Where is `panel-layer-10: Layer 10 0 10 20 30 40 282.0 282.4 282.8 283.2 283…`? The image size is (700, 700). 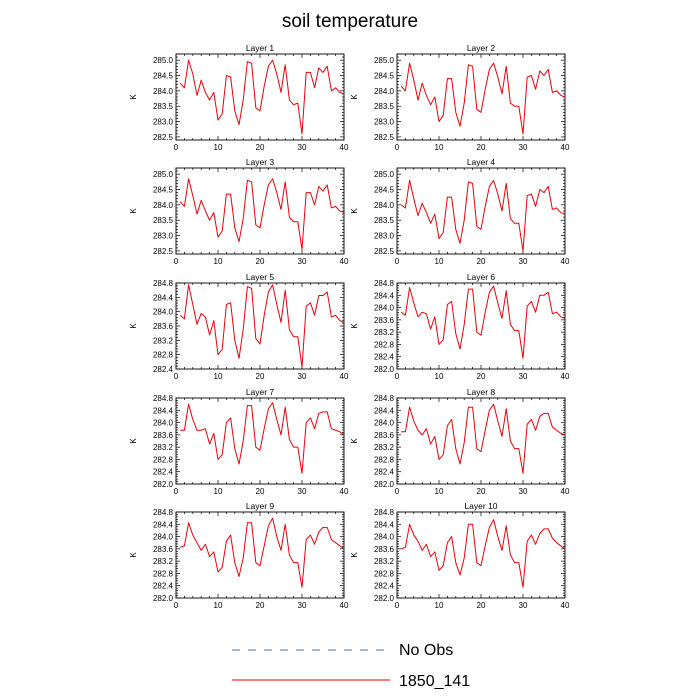 panel-layer-10: Layer 10 0 10 20 30 40 282.0 282.4 282.8 283.2 283… is located at coordinates (460, 555).